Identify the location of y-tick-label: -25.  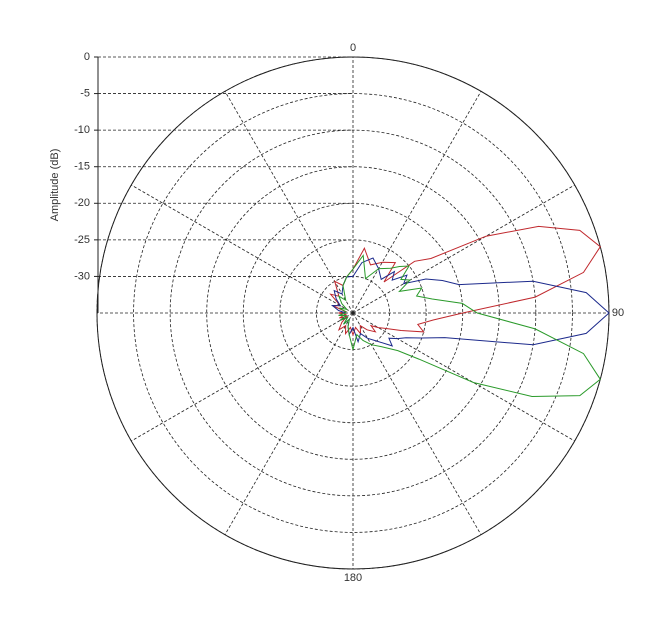
(82, 240).